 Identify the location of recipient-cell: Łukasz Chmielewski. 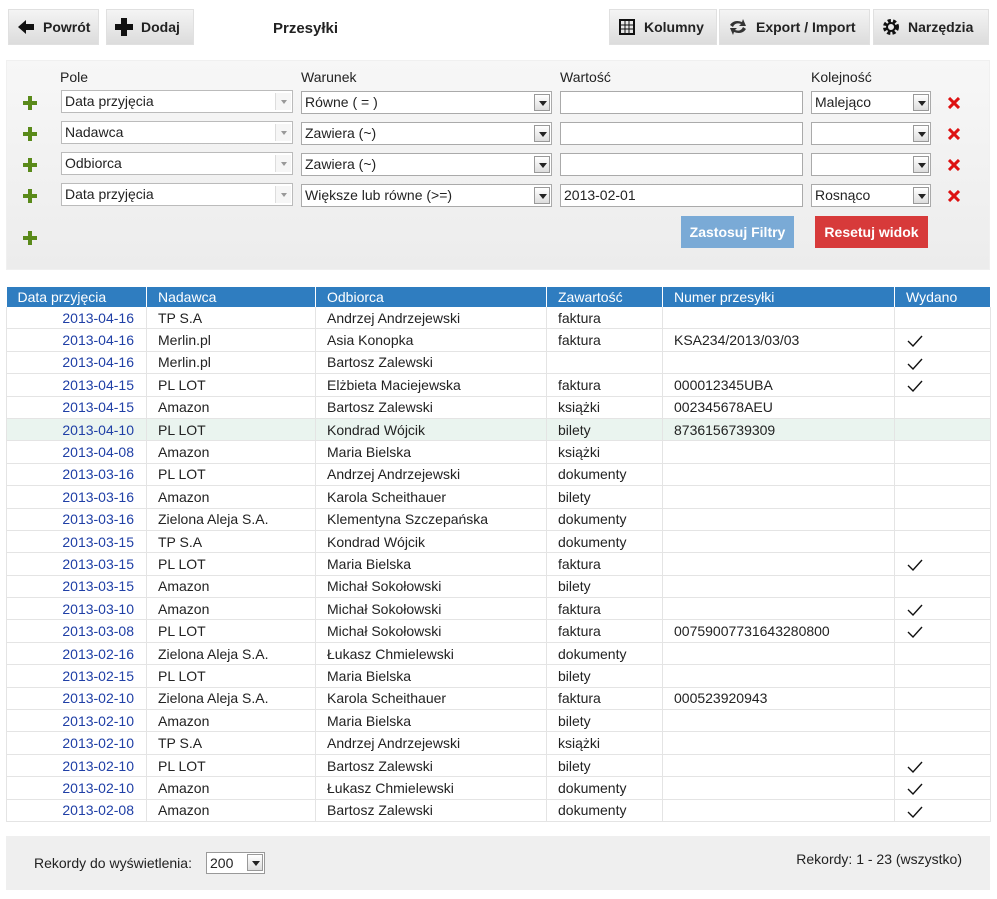
(431, 788).